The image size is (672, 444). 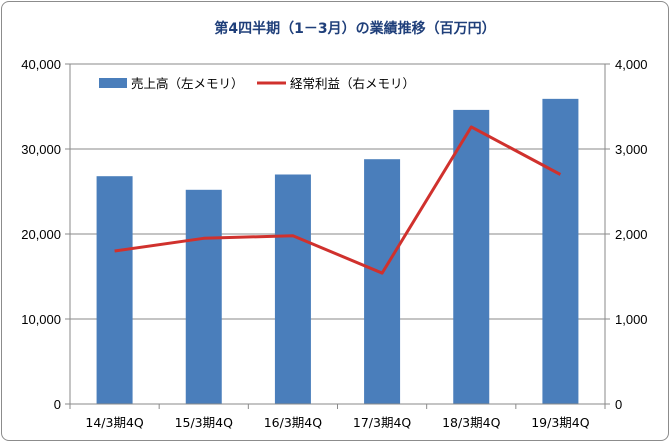 What do you see at coordinates (203, 296) in the screenshot?
I see `bar-15/3期4Q` at bounding box center [203, 296].